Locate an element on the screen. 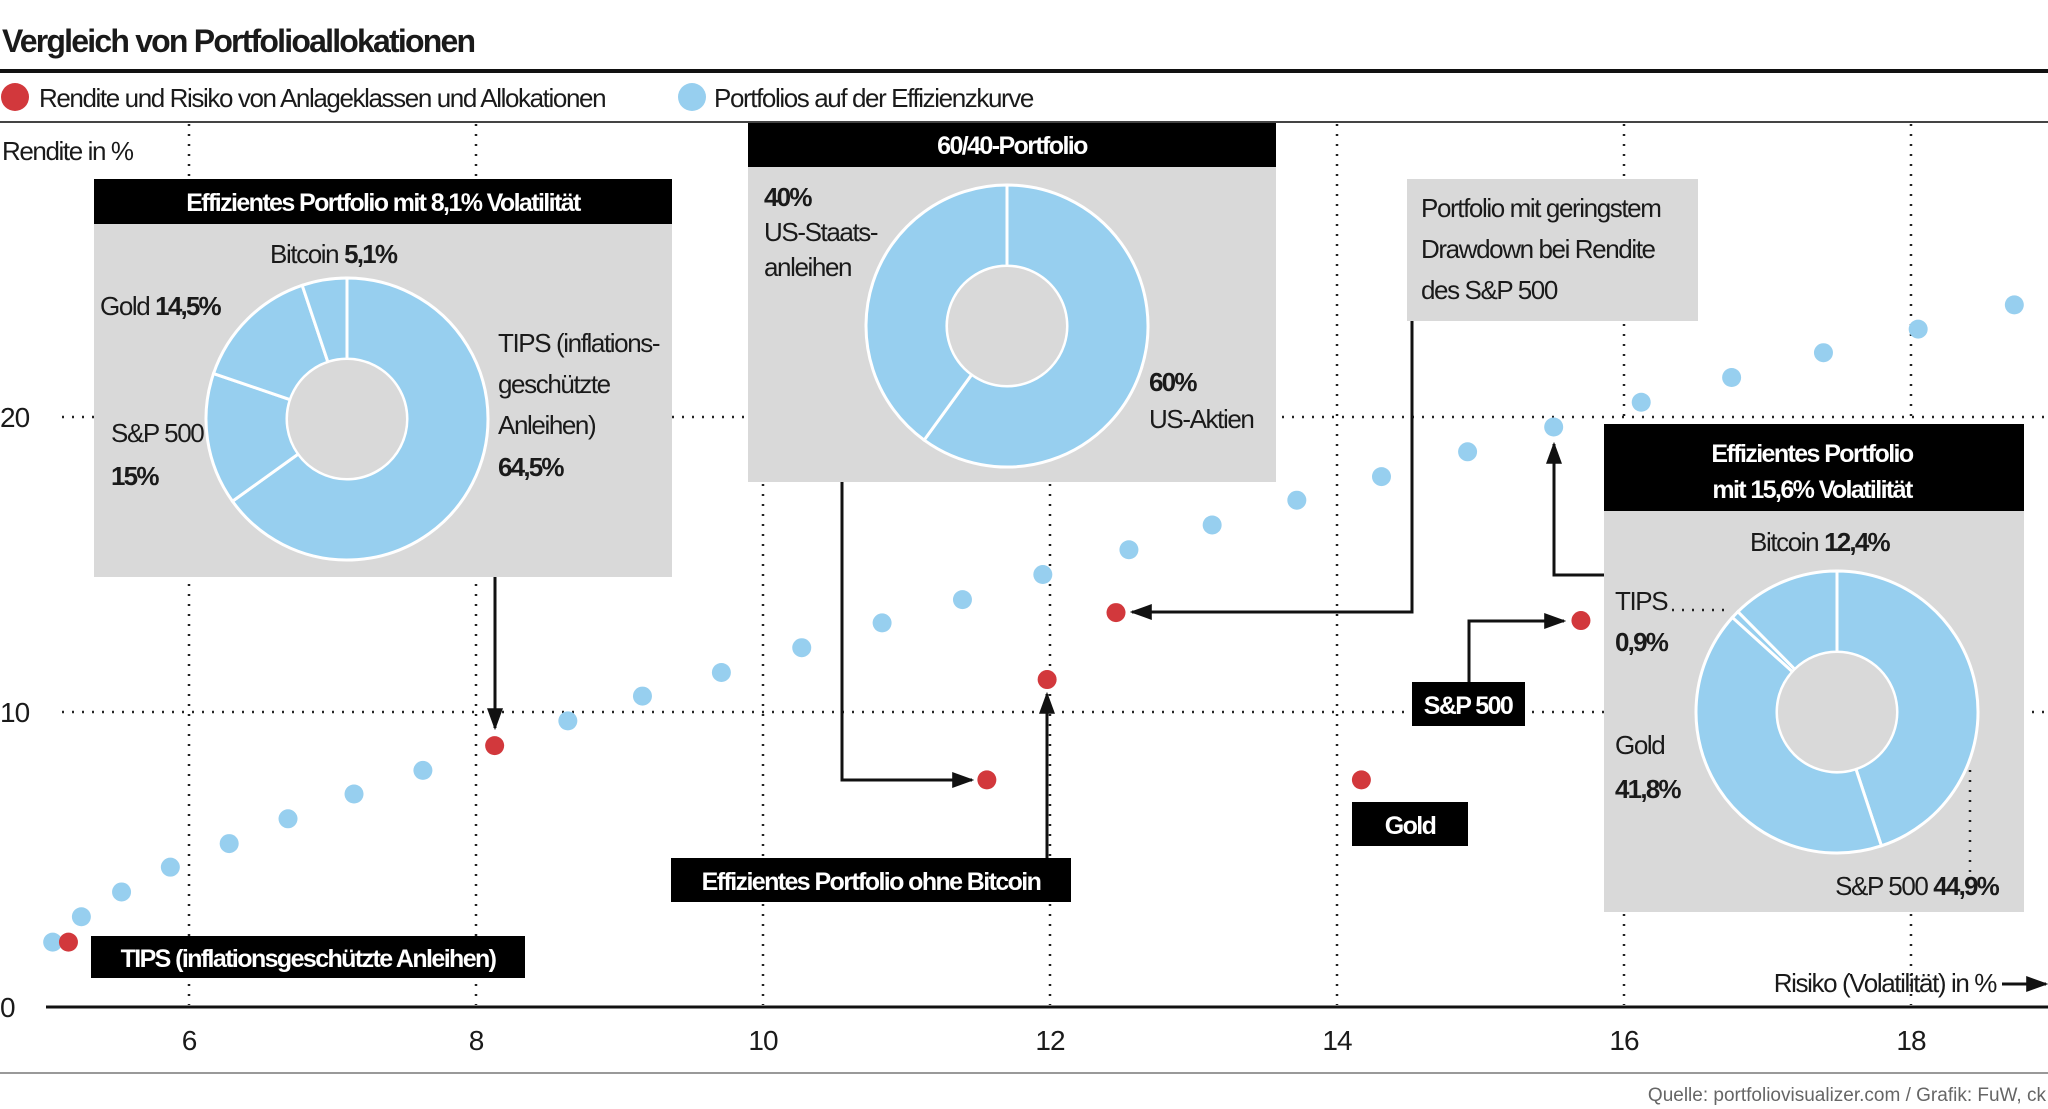 The image size is (2048, 1109). label-no-bitcoin: Effizientes Portfolio ohne Bitcoin is located at coordinates (871, 880).